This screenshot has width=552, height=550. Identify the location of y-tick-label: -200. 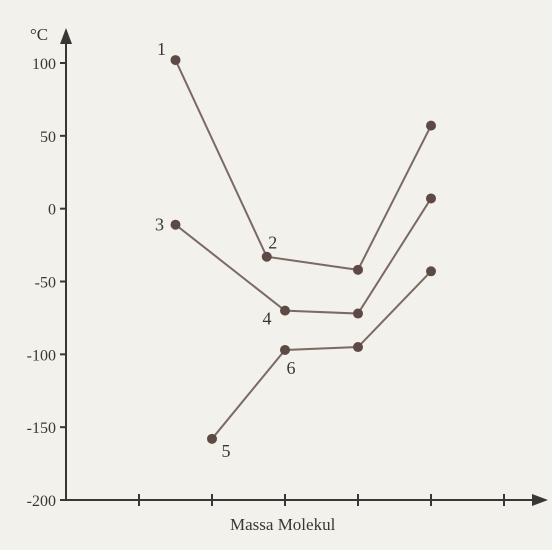
(41, 501).